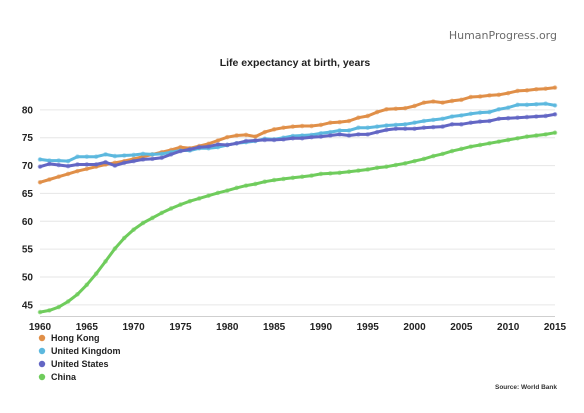  What do you see at coordinates (87, 327) in the screenshot?
I see `x-tick-label: 1965` at bounding box center [87, 327].